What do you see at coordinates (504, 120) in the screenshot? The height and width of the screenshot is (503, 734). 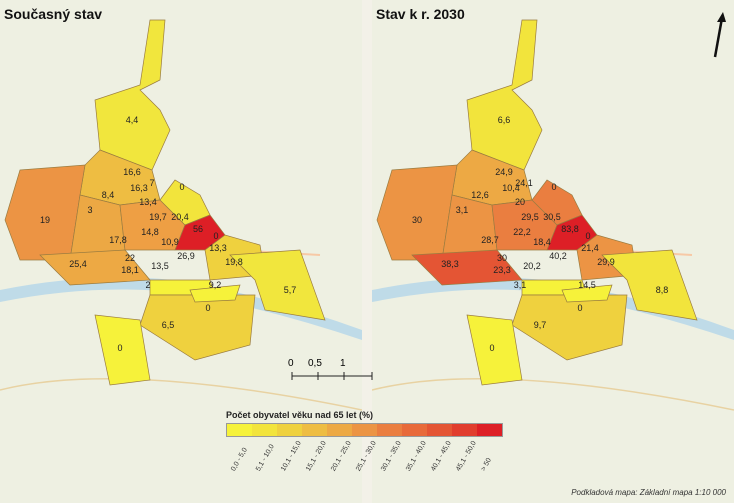 I see `district-value-label: 6,6` at bounding box center [504, 120].